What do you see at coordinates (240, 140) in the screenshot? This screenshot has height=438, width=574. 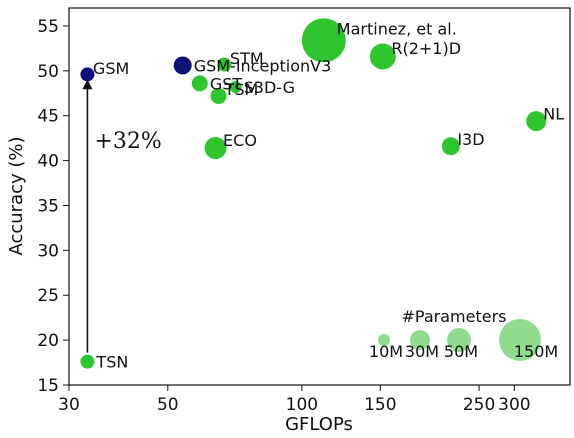 I see `data-point-label: ECO` at bounding box center [240, 140].